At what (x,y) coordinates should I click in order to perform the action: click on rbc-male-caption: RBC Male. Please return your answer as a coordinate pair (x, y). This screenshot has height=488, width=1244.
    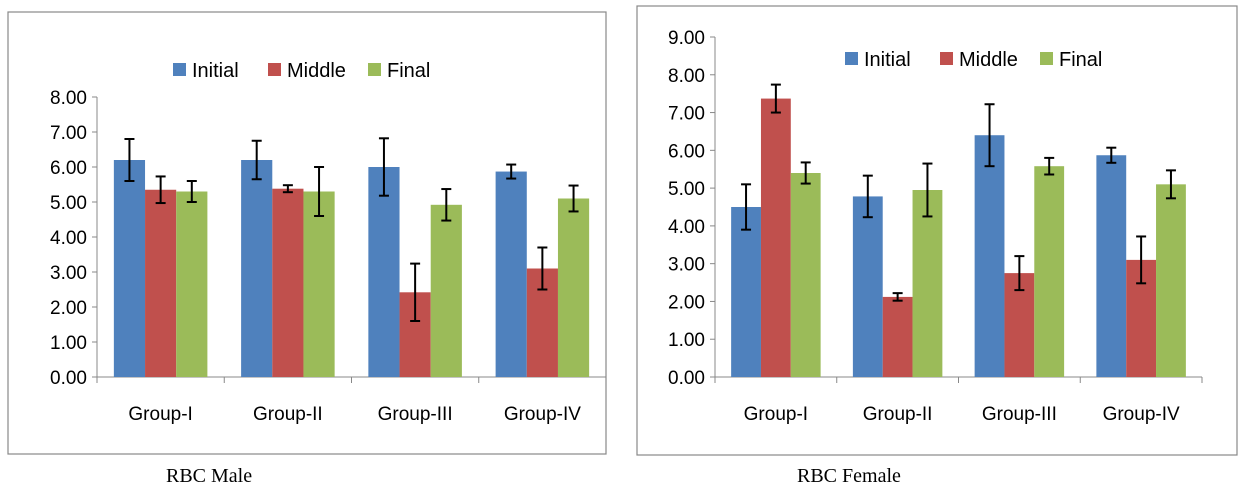
    Looking at the image, I should click on (209, 476).